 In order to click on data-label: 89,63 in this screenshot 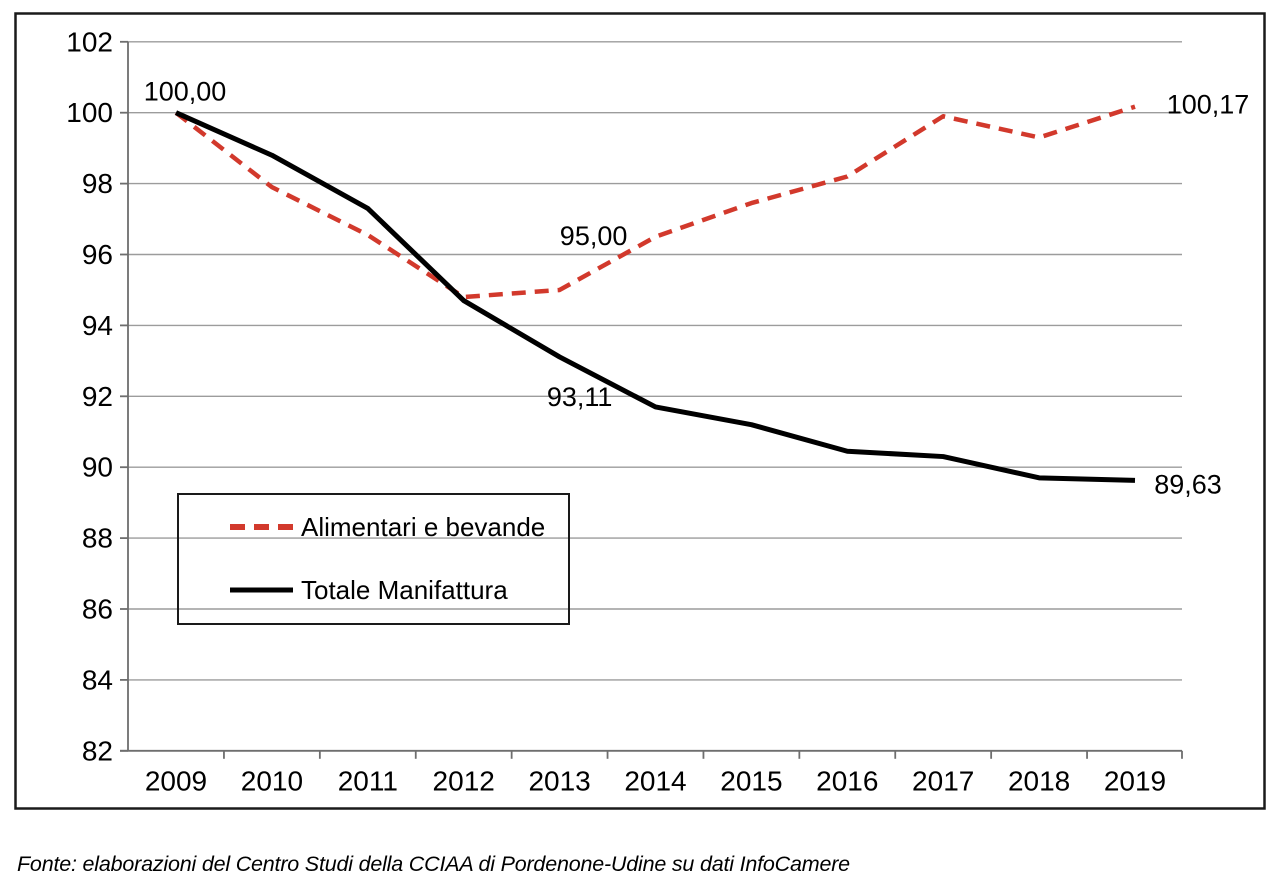, I will do `click(1188, 484)`.